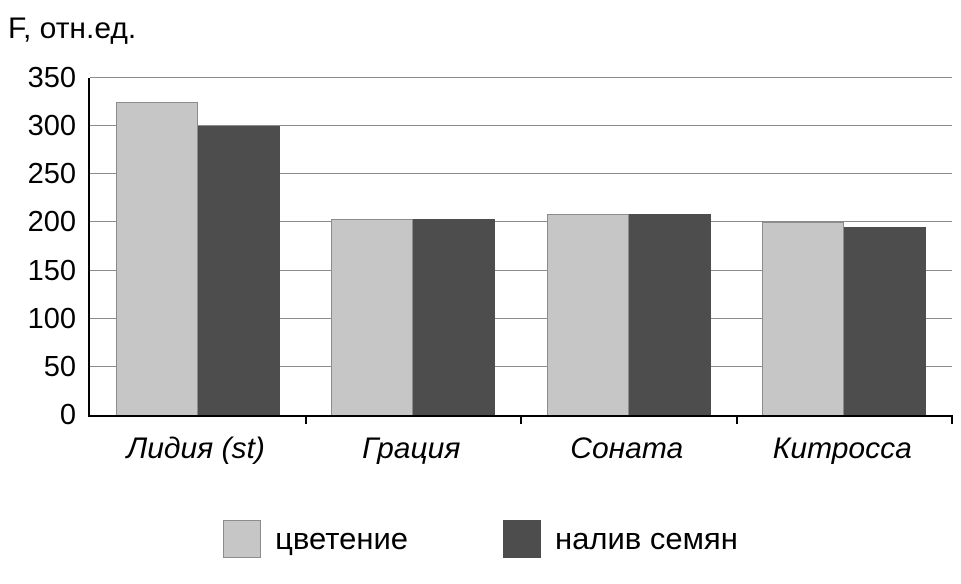 The image size is (961, 584). I want to click on legend-item: цветение, so click(315, 539).